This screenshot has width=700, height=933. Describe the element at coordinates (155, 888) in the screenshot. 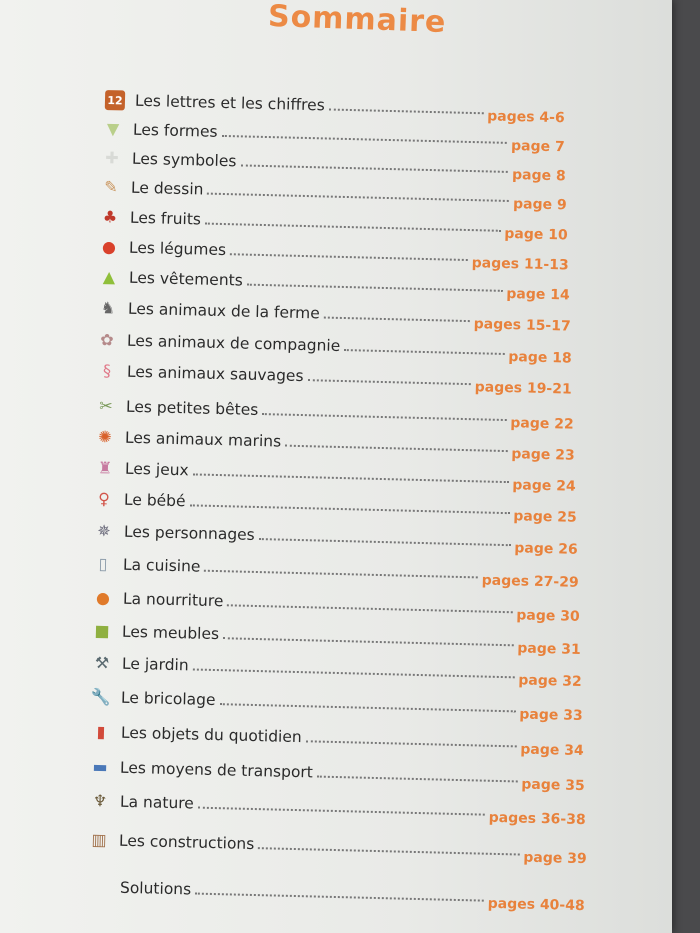

I see `entry-label: Solutions` at that location.